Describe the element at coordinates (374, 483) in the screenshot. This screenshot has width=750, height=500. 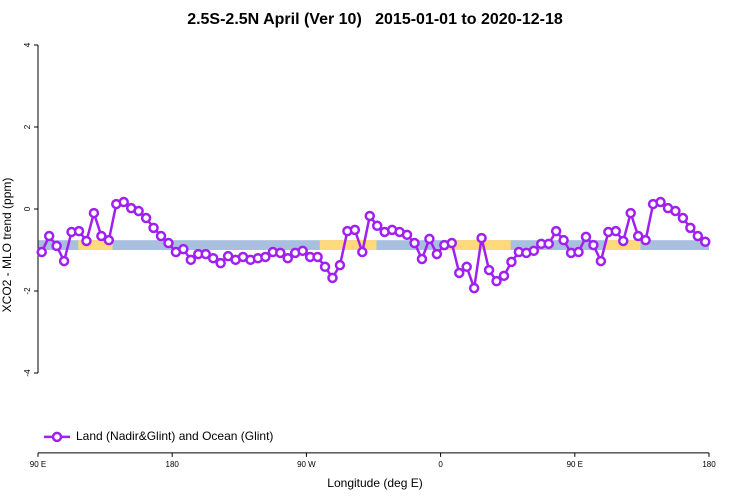
I see `x-axis-title: Longitude (deg E)` at that location.